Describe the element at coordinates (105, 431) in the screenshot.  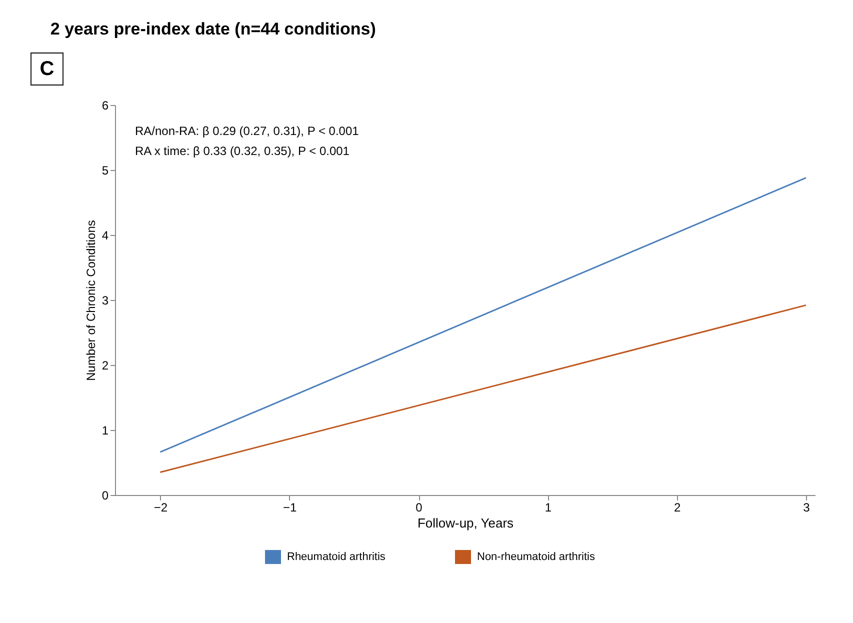
I see `y-tick-label: 1` at that location.